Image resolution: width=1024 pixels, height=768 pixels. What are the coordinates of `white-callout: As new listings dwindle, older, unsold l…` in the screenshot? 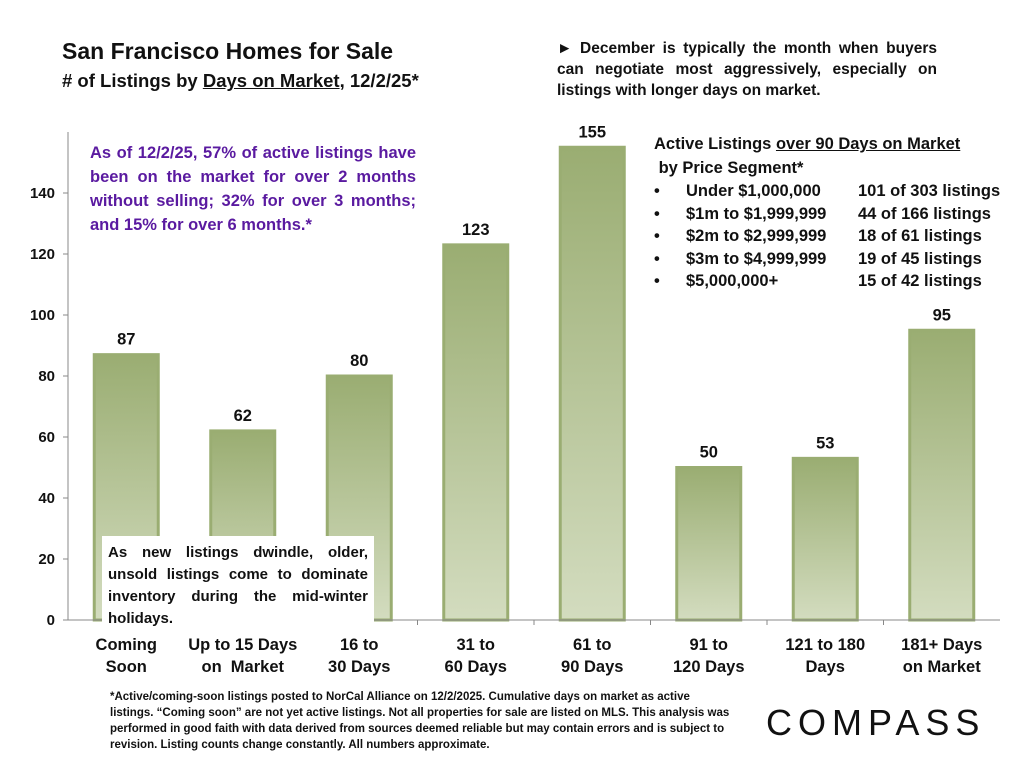 It's located at (238, 585).